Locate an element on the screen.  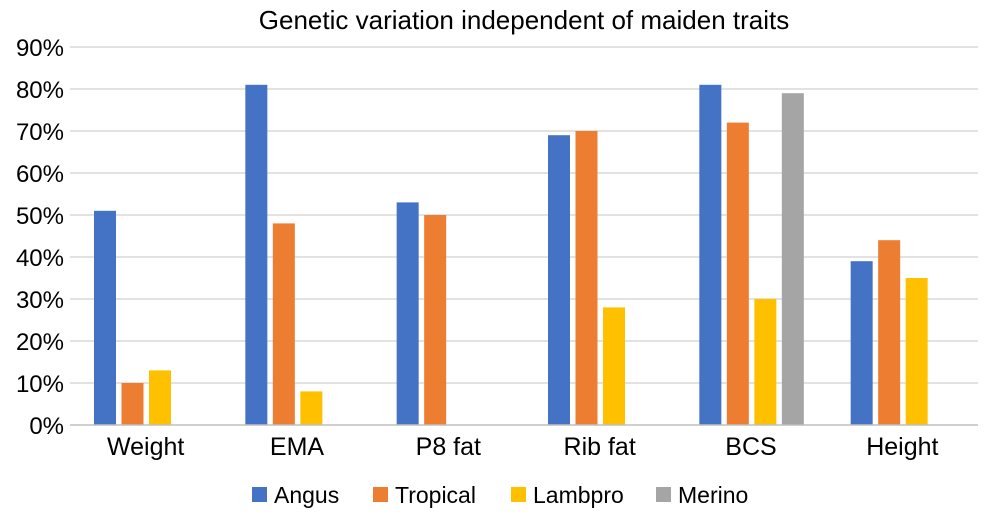
bar-merino-bcs is located at coordinates (792, 259).